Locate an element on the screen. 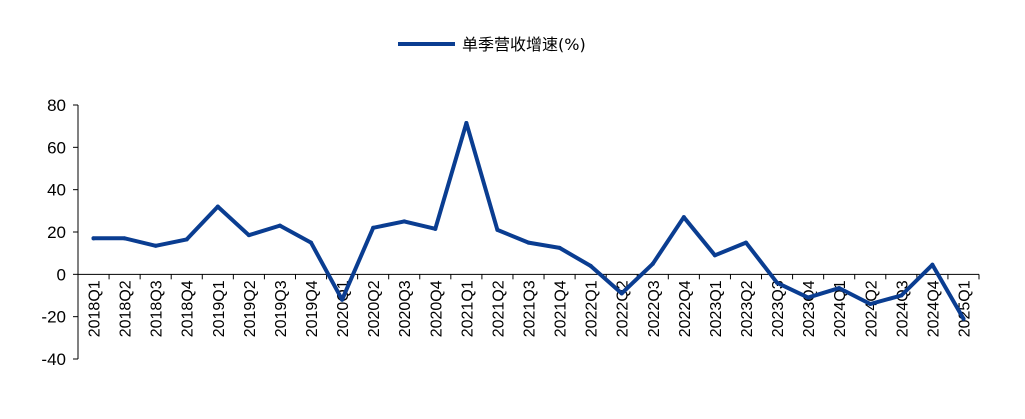 The height and width of the screenshot is (419, 1025). x-tick-label: 2018Q3 is located at coordinates (157, 308).